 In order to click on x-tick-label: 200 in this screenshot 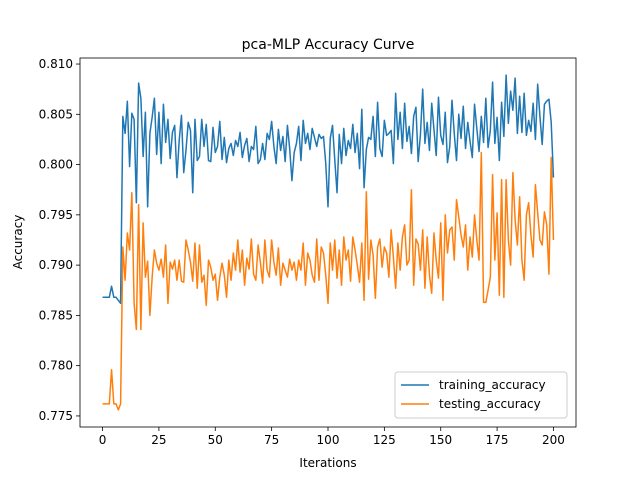, I will do `click(553, 440)`.